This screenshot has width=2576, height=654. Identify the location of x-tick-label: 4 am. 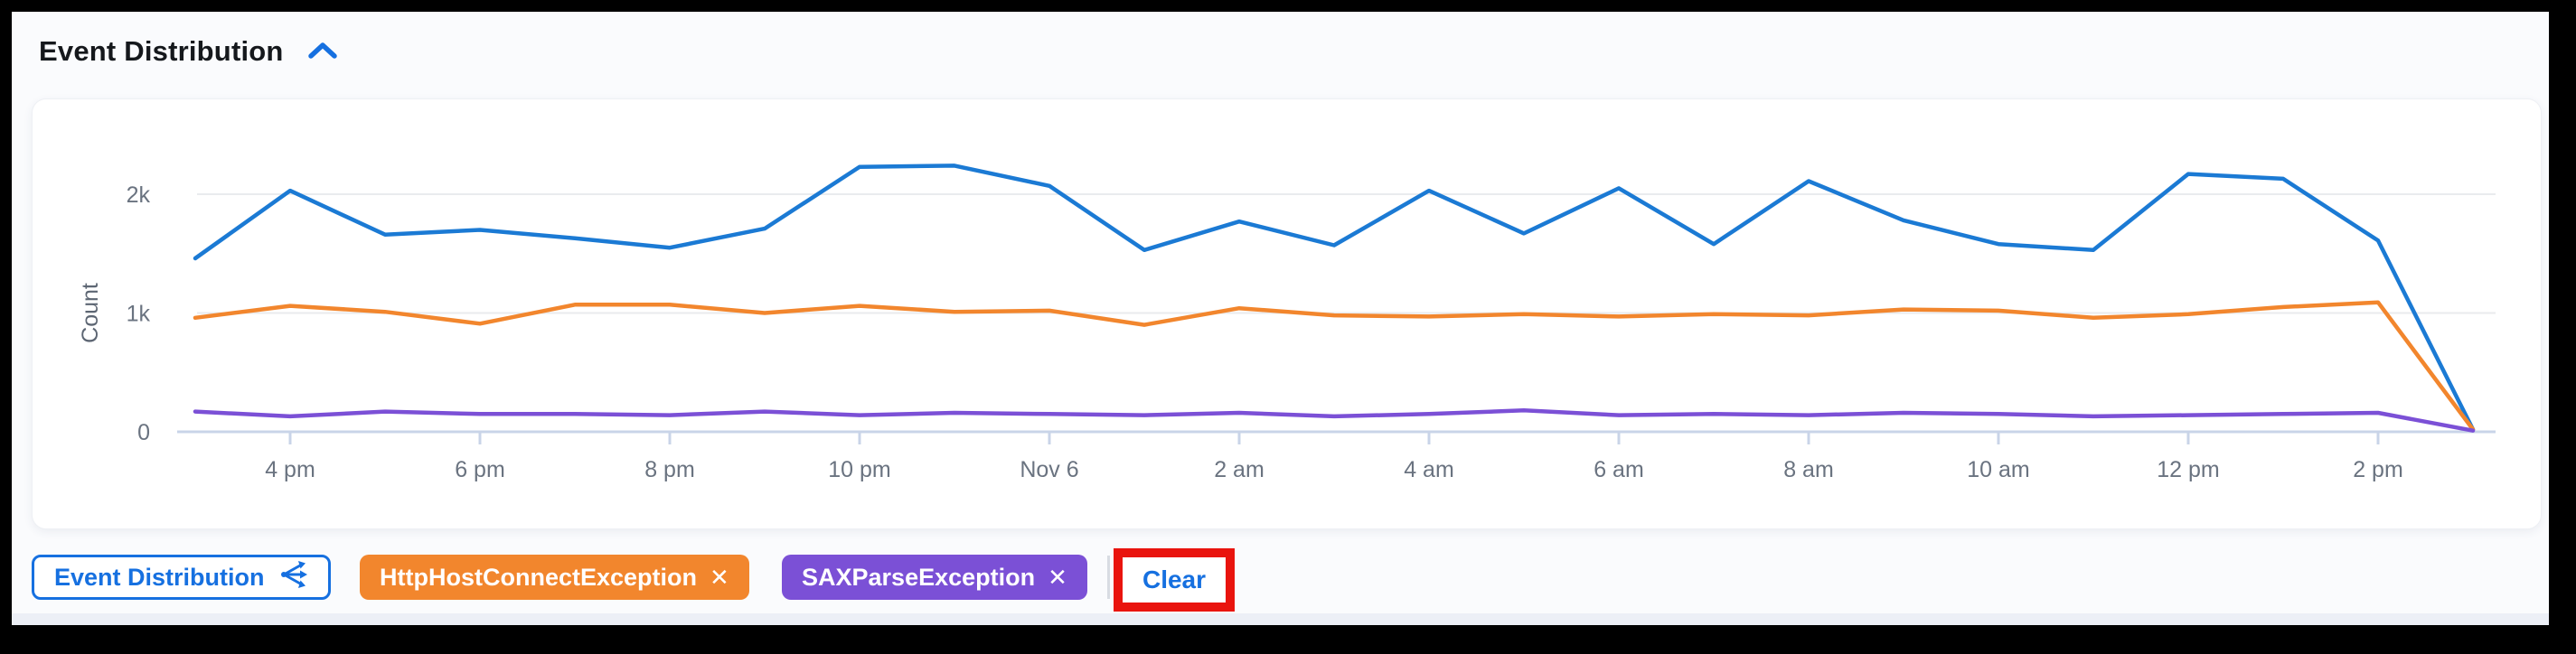
(1429, 470).